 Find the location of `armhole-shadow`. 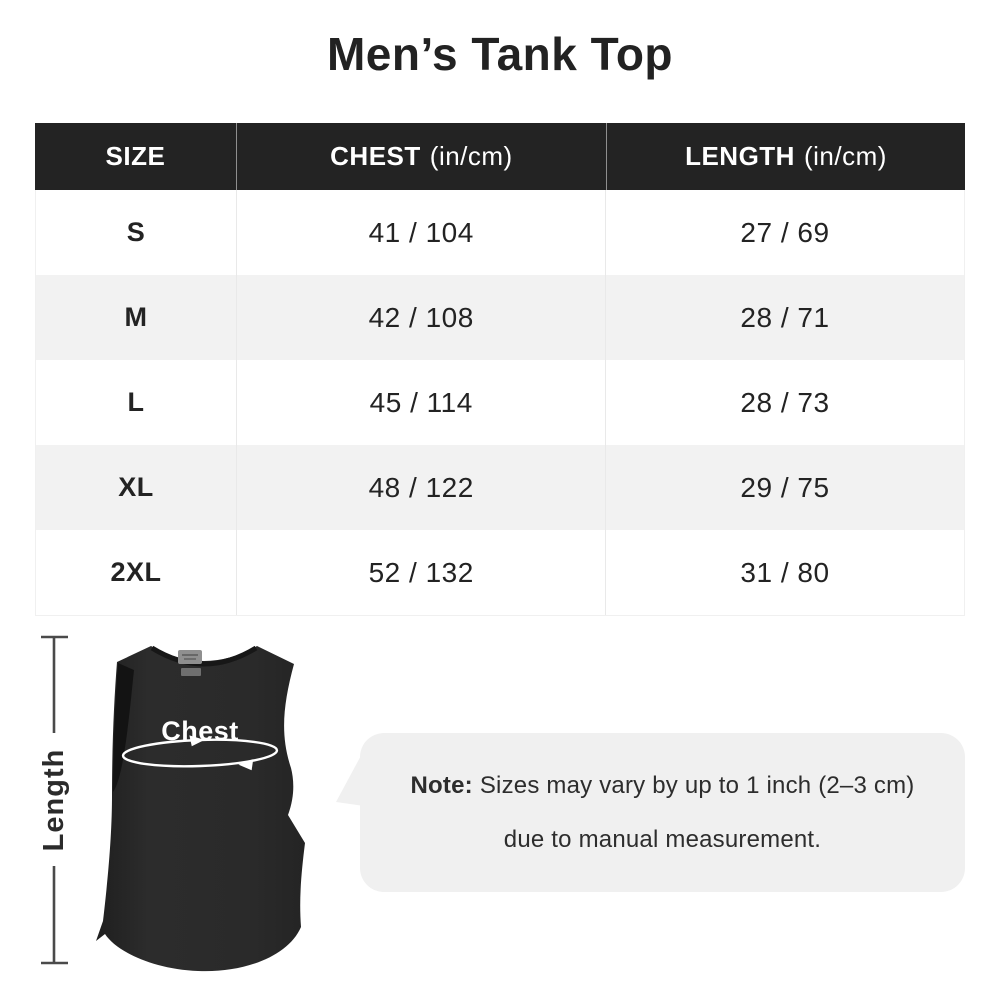

armhole-shadow is located at coordinates (123, 727).